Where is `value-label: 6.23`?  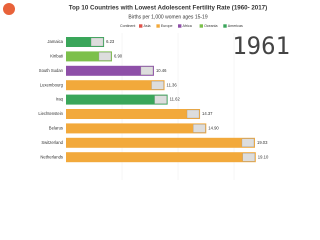
value-label: 6.23 is located at coordinates (110, 41).